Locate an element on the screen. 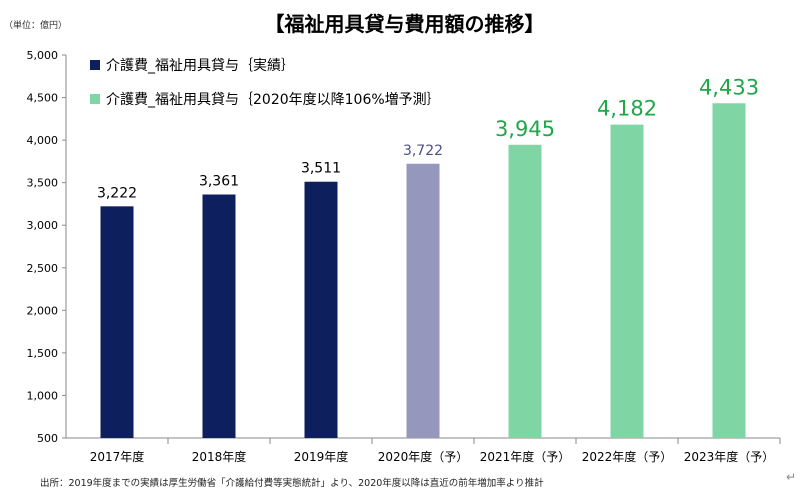  y-tick-label: 2,000 is located at coordinates (43, 310).